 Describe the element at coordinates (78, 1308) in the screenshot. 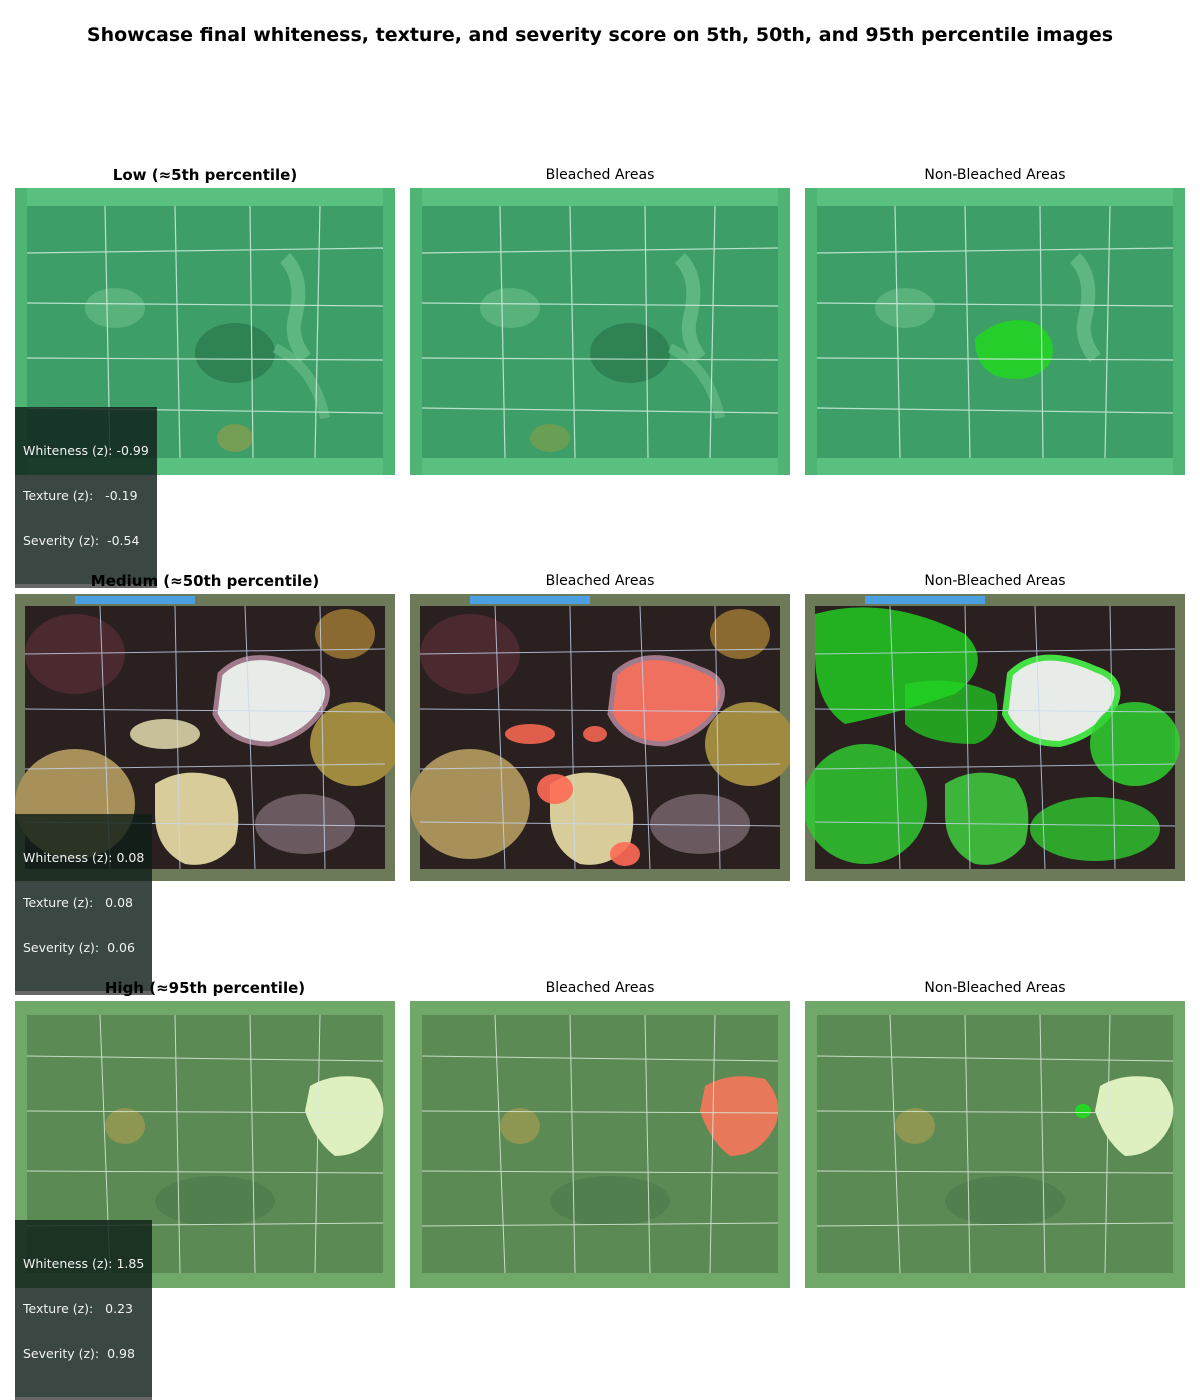

I see `high-texture-score: Texture (z): 0.23` at that location.